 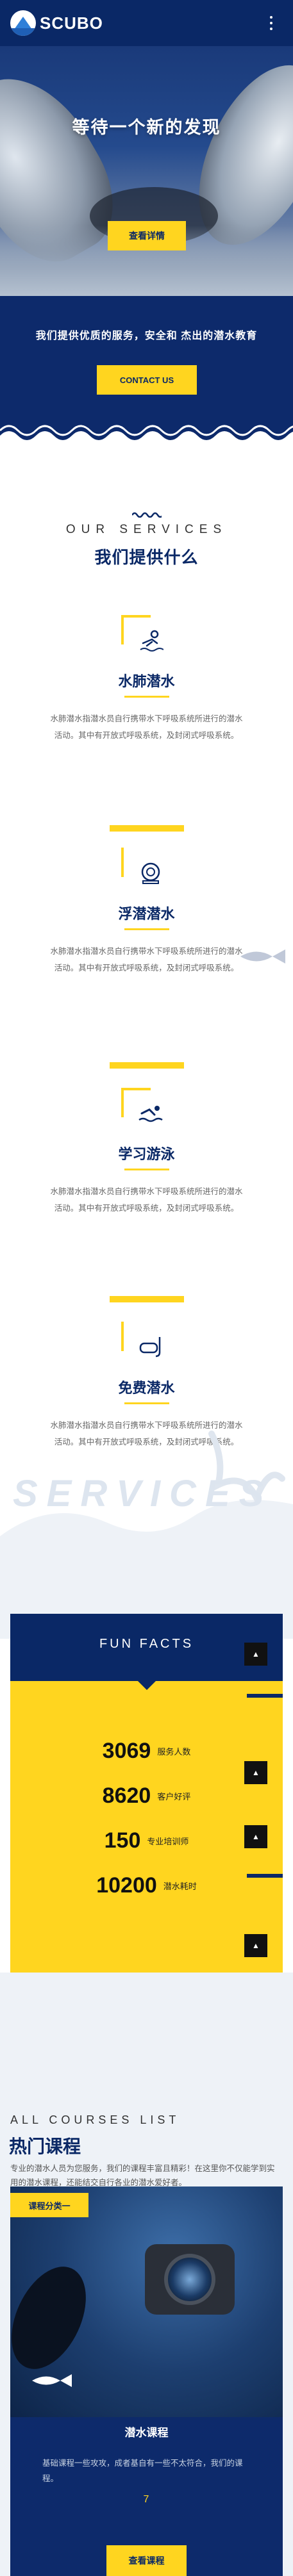 I want to click on stat-value: 150, so click(x=122, y=1840).